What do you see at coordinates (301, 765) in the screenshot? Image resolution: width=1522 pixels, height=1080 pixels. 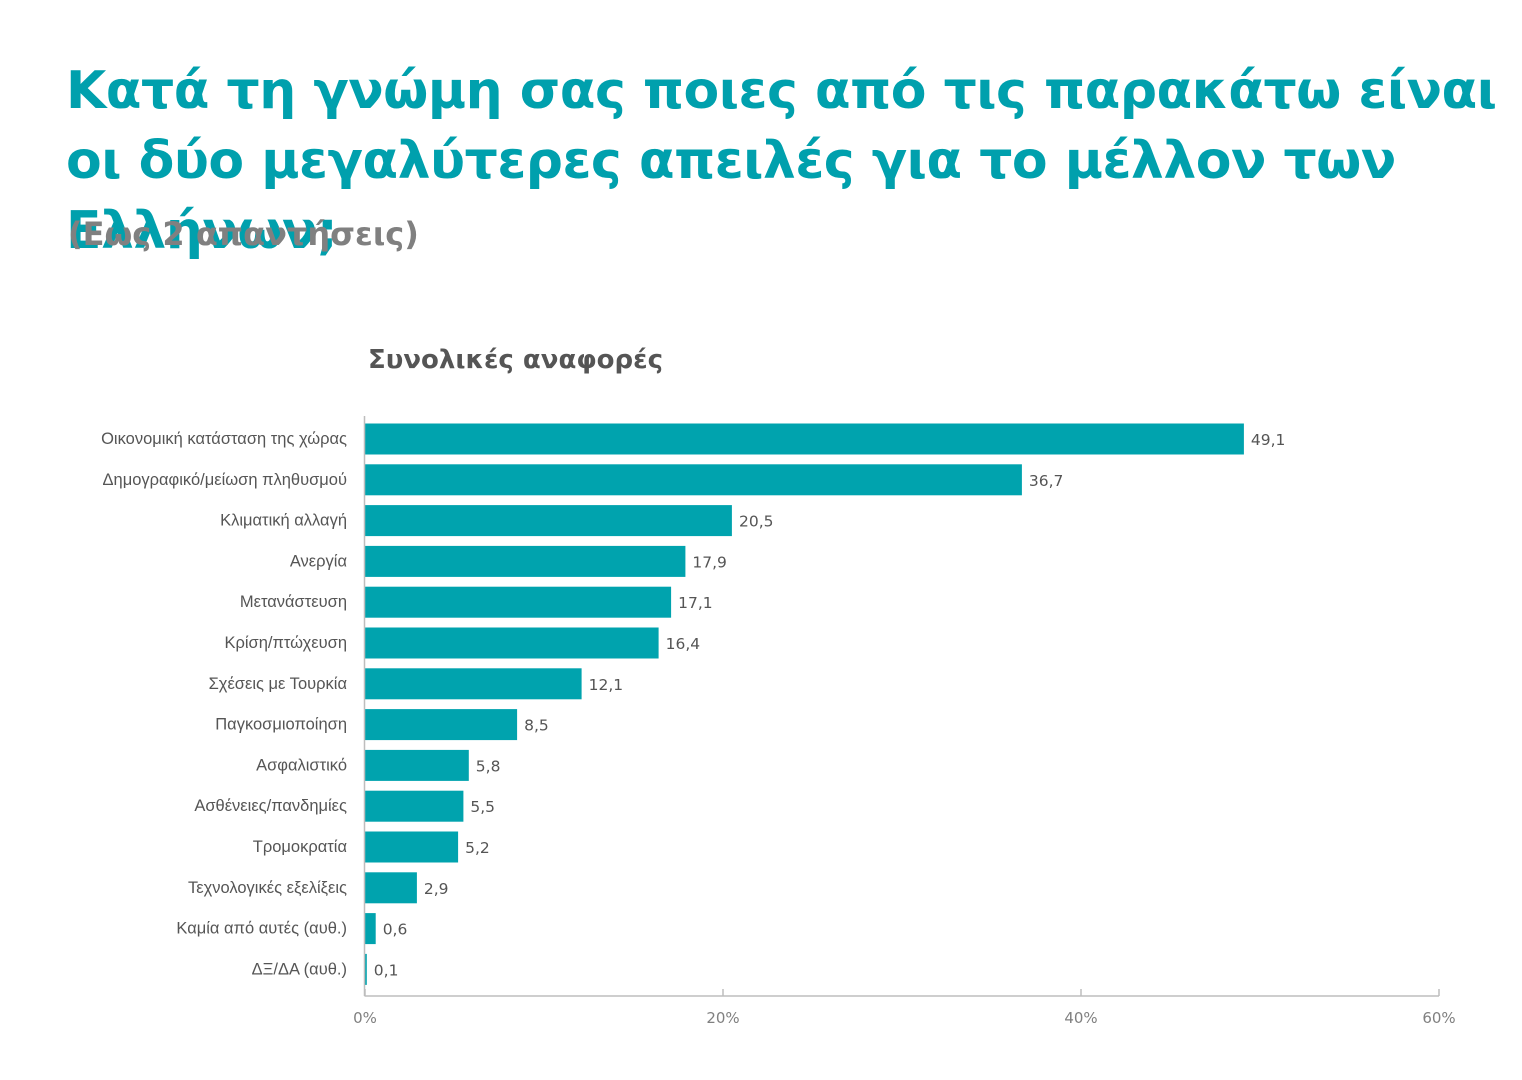 I see `category-label: Ασφαλιστικό` at bounding box center [301, 765].